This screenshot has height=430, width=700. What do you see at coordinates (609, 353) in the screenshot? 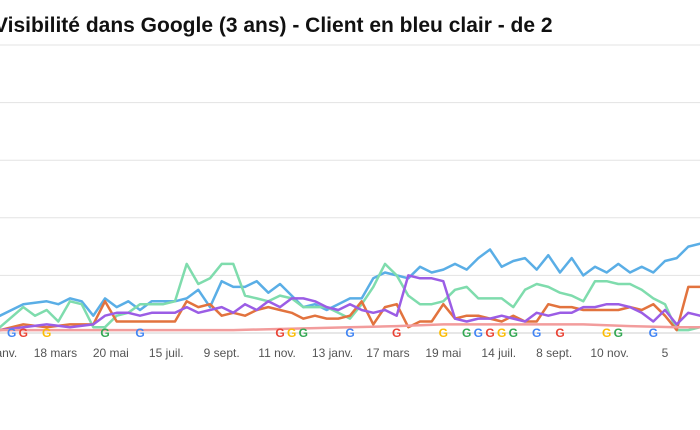
I see `x-tick-label: 10 nov.` at bounding box center [609, 353].